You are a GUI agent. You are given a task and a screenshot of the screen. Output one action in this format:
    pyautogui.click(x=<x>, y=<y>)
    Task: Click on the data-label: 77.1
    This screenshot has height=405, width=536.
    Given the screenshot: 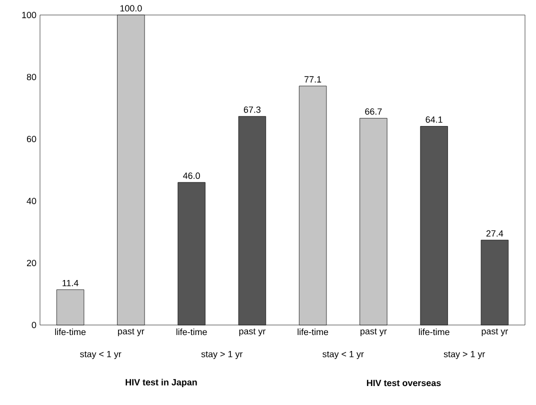 What is the action you would take?
    pyautogui.click(x=313, y=79)
    